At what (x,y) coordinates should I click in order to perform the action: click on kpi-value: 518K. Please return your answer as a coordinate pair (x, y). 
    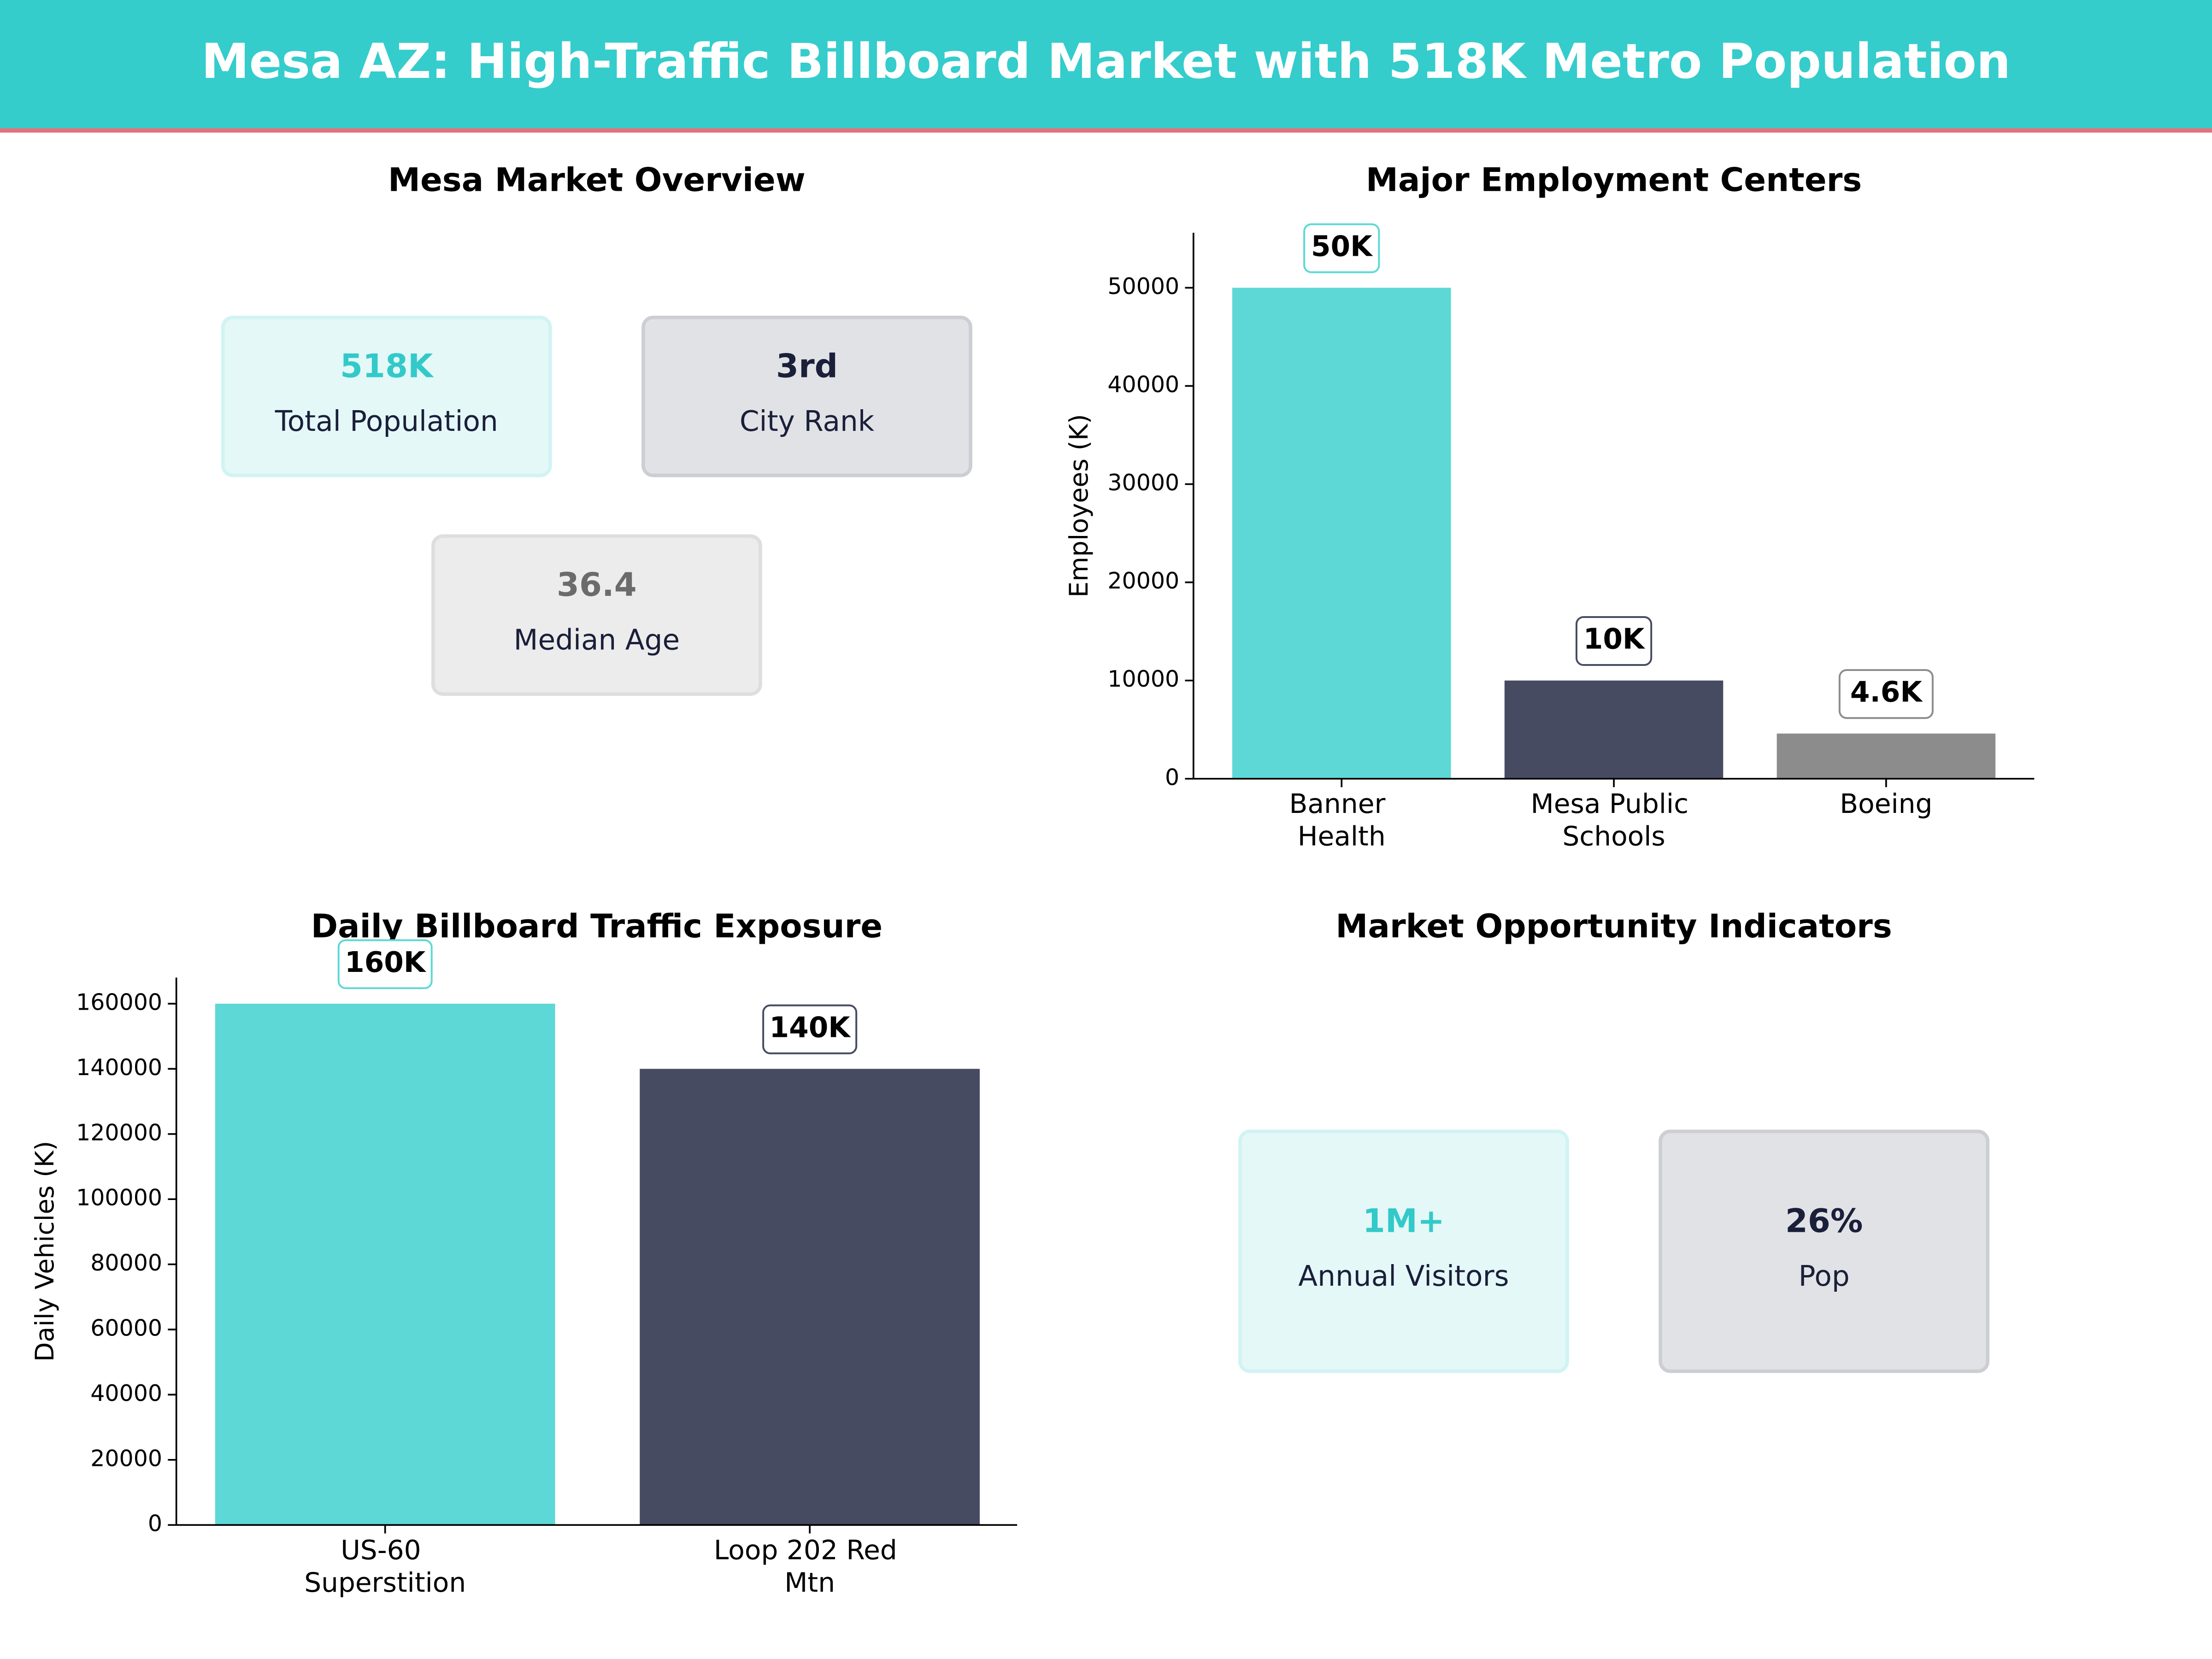
    Looking at the image, I should click on (387, 366).